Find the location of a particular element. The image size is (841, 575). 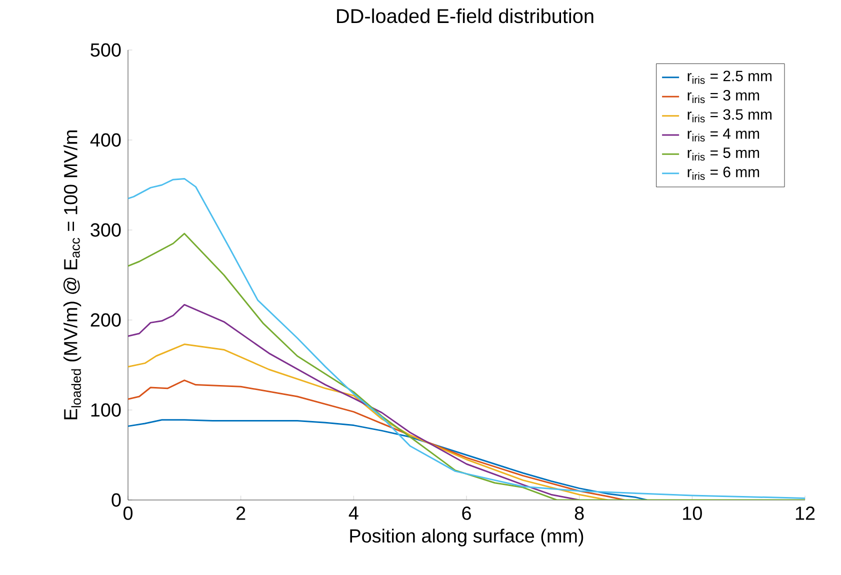

y-tick-label: 100 is located at coordinates (106, 410).